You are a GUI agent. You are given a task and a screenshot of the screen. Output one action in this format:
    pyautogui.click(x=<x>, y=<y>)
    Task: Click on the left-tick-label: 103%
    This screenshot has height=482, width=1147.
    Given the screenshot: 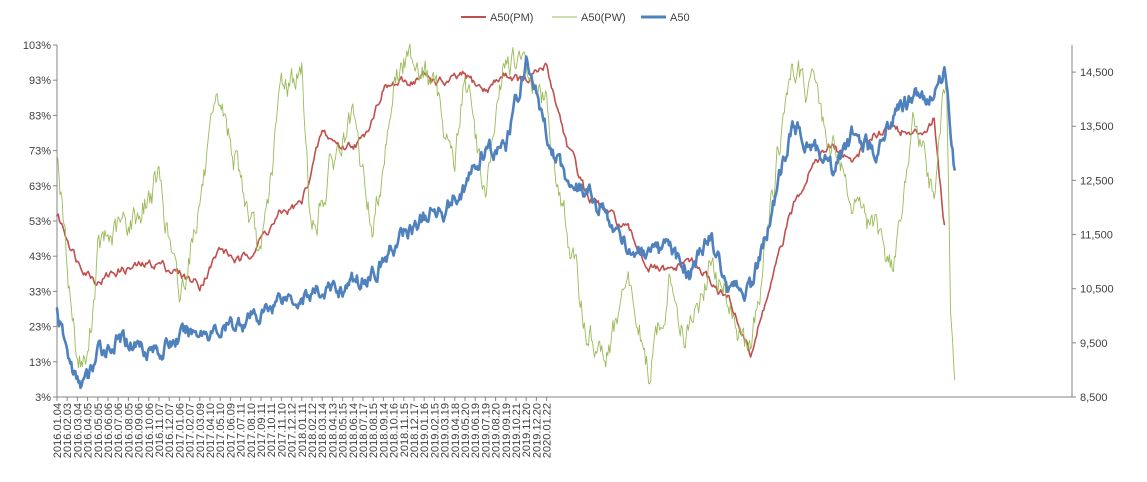 What is the action you would take?
    pyautogui.click(x=37, y=46)
    